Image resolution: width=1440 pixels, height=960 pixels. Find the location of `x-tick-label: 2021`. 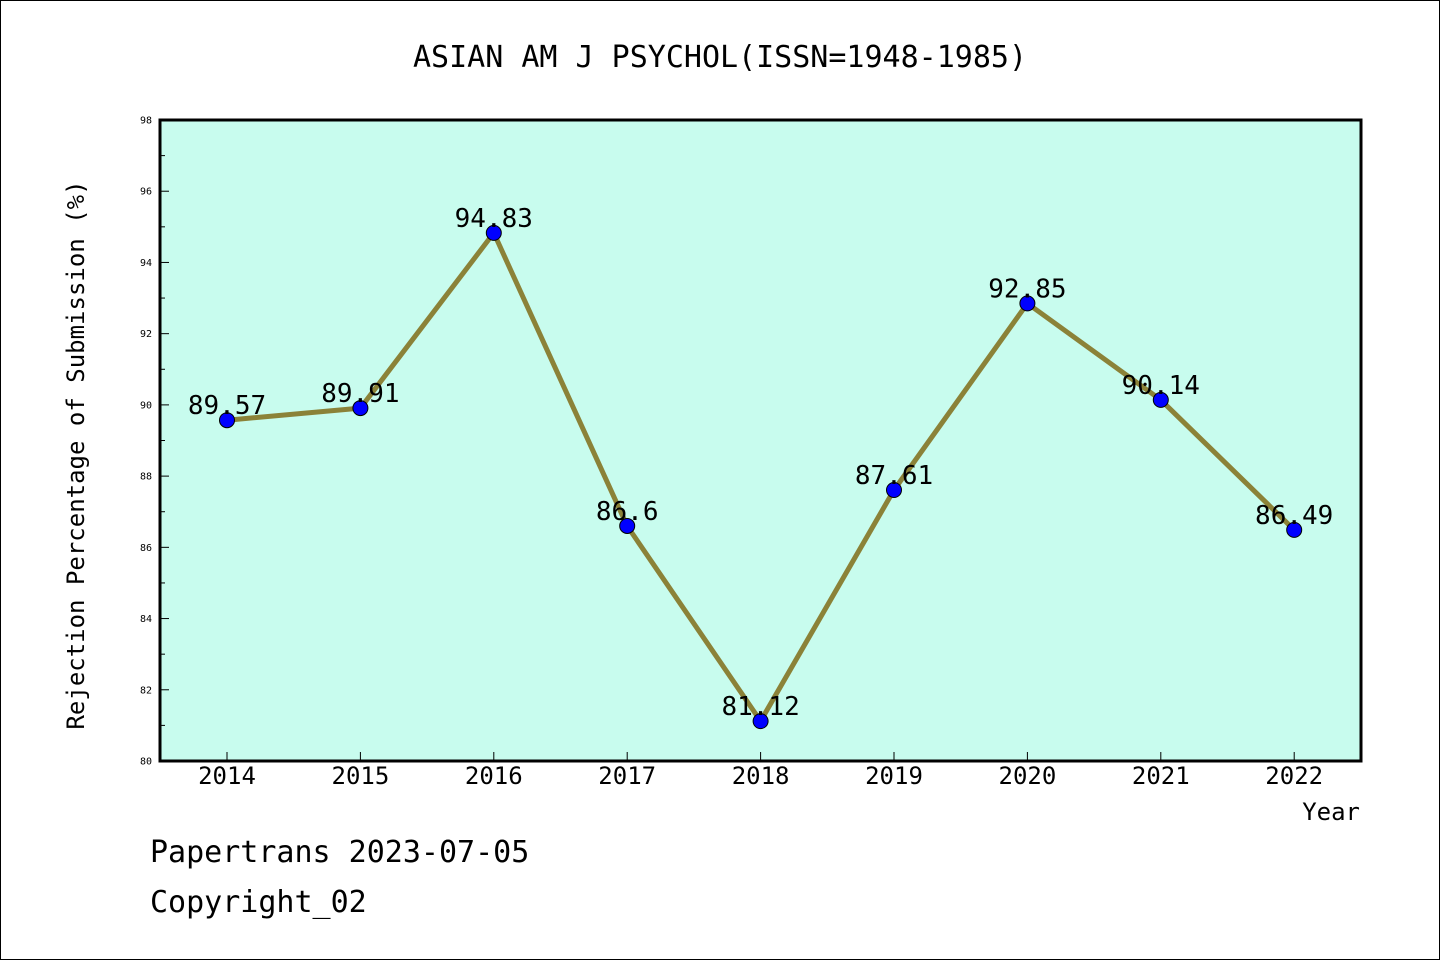

x-tick-label: 2021 is located at coordinates (1161, 776).